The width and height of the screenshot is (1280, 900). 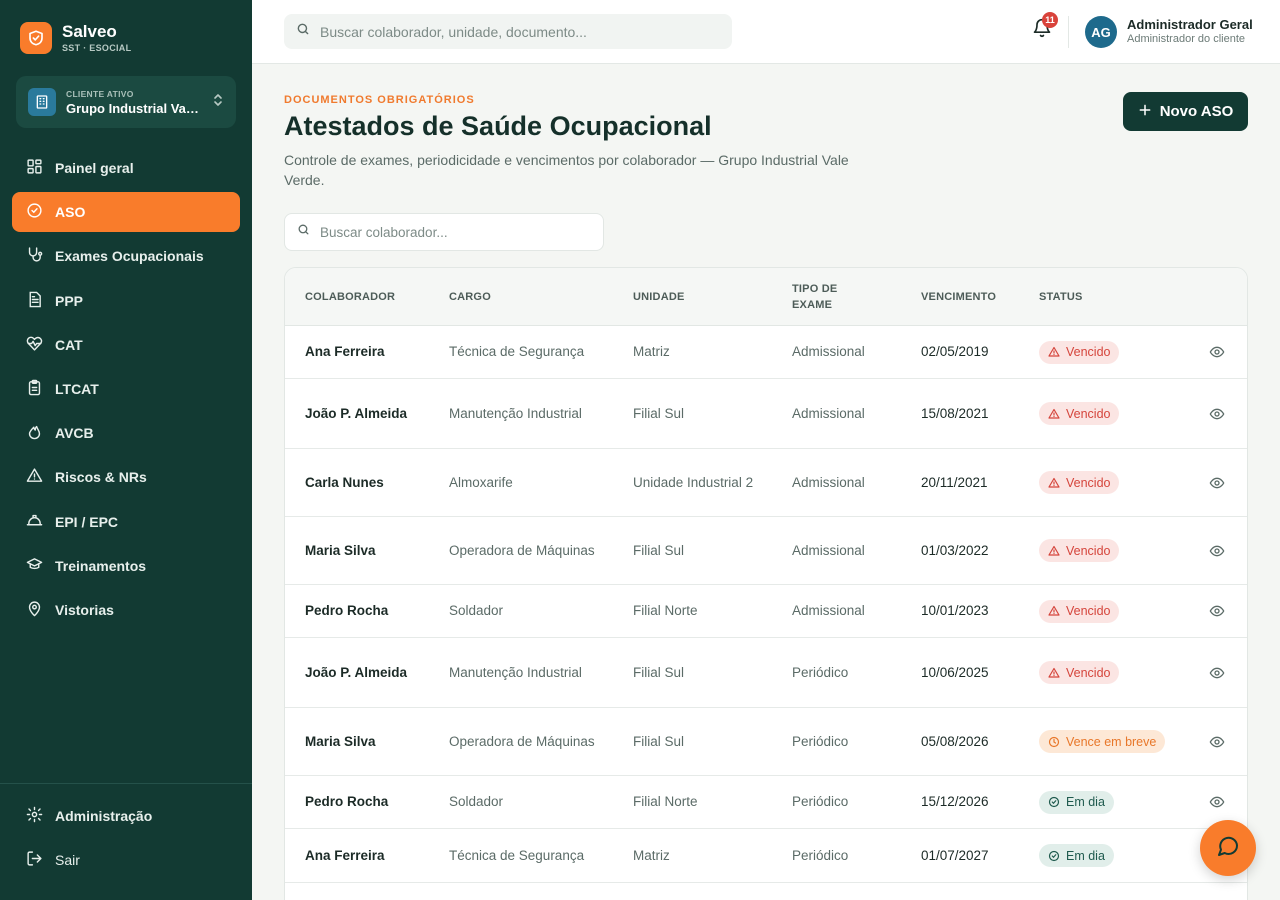 What do you see at coordinates (1054, 742) in the screenshot?
I see `clock-icon` at bounding box center [1054, 742].